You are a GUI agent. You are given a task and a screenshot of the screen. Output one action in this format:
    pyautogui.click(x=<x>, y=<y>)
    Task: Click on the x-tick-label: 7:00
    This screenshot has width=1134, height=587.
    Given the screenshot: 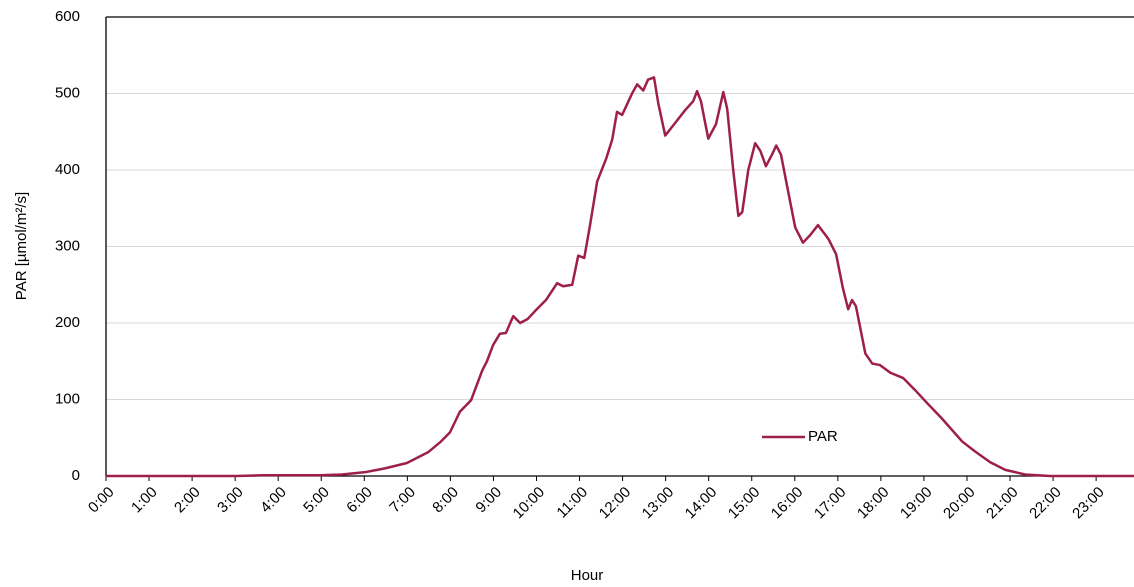 What is the action you would take?
    pyautogui.click(x=402, y=500)
    